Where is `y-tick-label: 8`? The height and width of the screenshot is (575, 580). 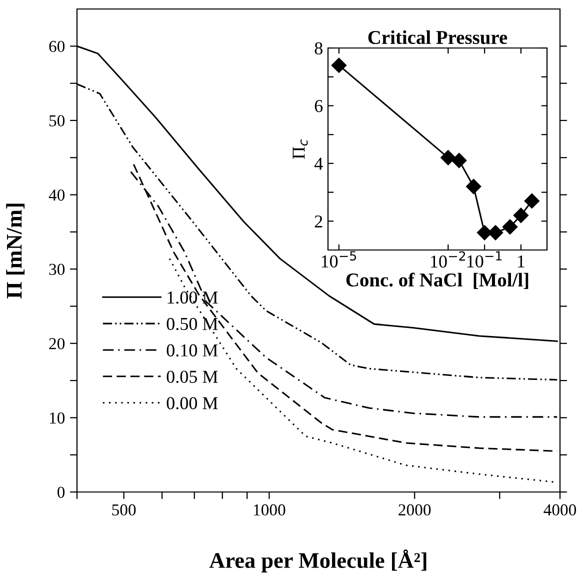
y-tick-label: 8 is located at coordinates (318, 48).